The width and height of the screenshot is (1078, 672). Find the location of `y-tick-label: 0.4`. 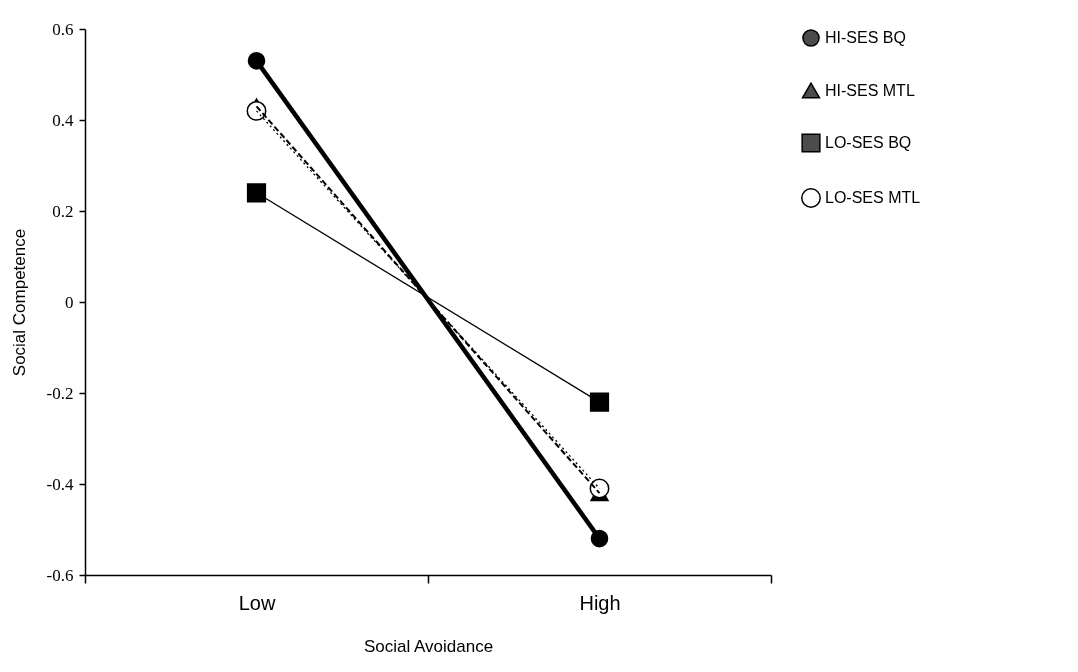

y-tick-label: 0.4 is located at coordinates (63, 120).